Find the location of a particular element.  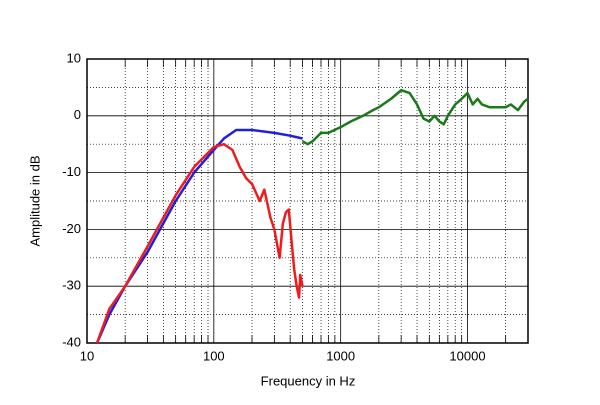

x-tick-label: 100 is located at coordinates (214, 355).